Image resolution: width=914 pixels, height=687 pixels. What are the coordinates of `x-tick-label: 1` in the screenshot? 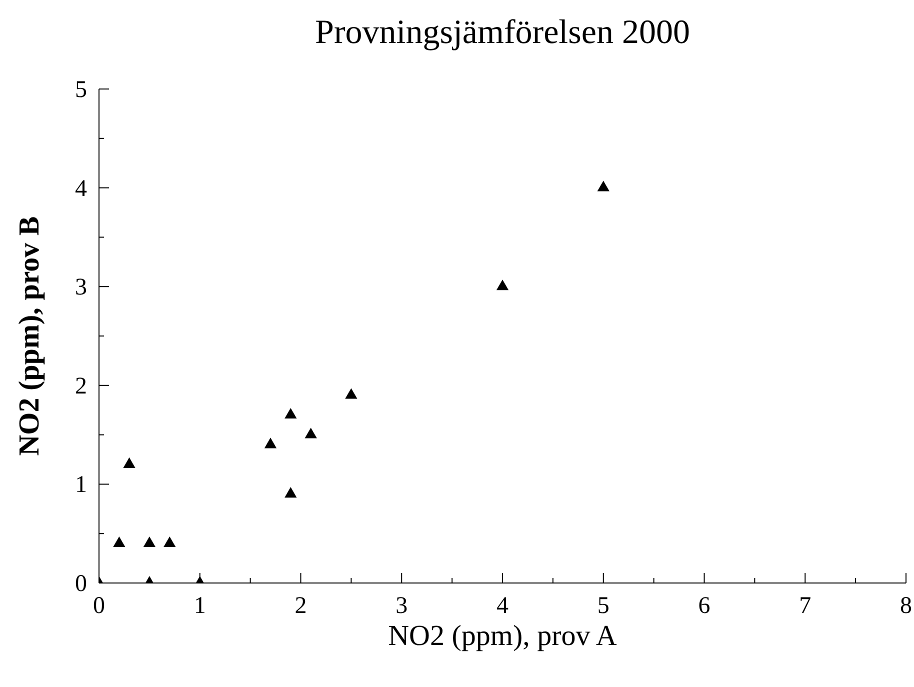 It's located at (200, 606).